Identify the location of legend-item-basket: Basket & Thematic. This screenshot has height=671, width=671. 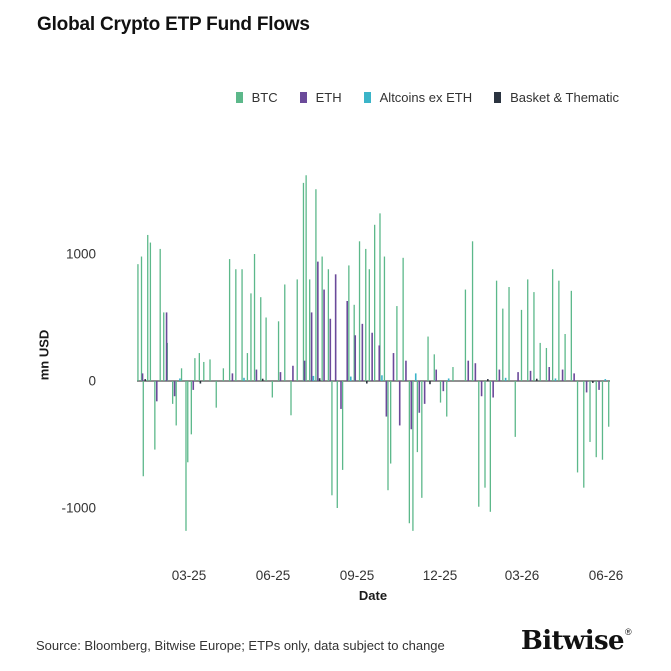
(556, 97).